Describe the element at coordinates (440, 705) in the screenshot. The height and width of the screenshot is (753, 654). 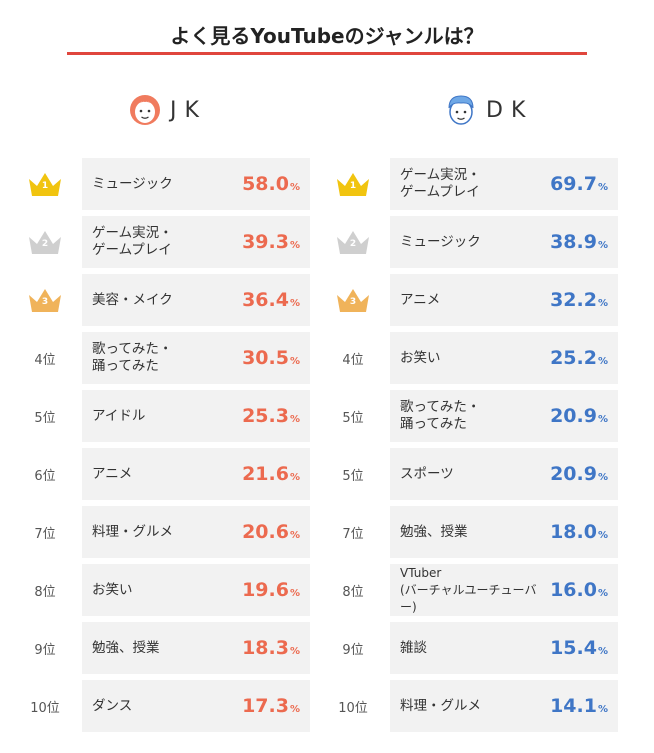
I see `genre-label: 料理・グルメ` at that location.